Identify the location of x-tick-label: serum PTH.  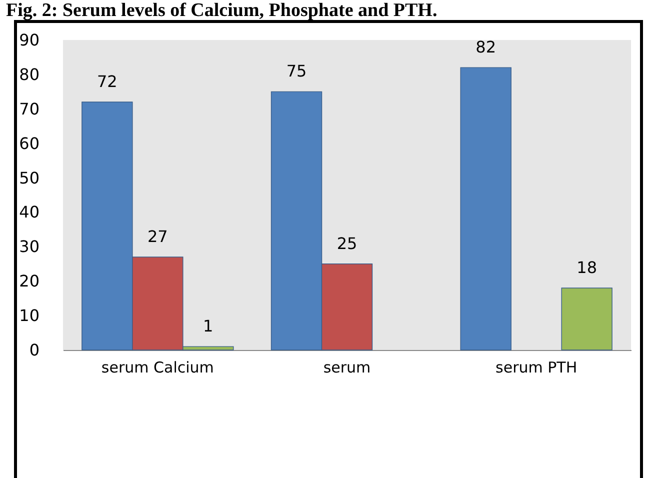
(537, 367).